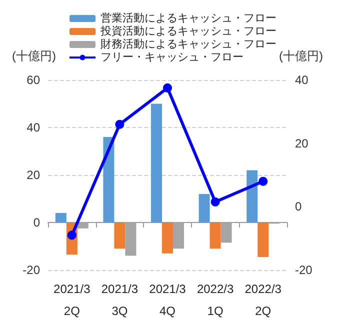 The height and width of the screenshot is (330, 345). Describe the element at coordinates (72, 300) in the screenshot. I see `x-tick-label: 2021/3 2Q` at that location.